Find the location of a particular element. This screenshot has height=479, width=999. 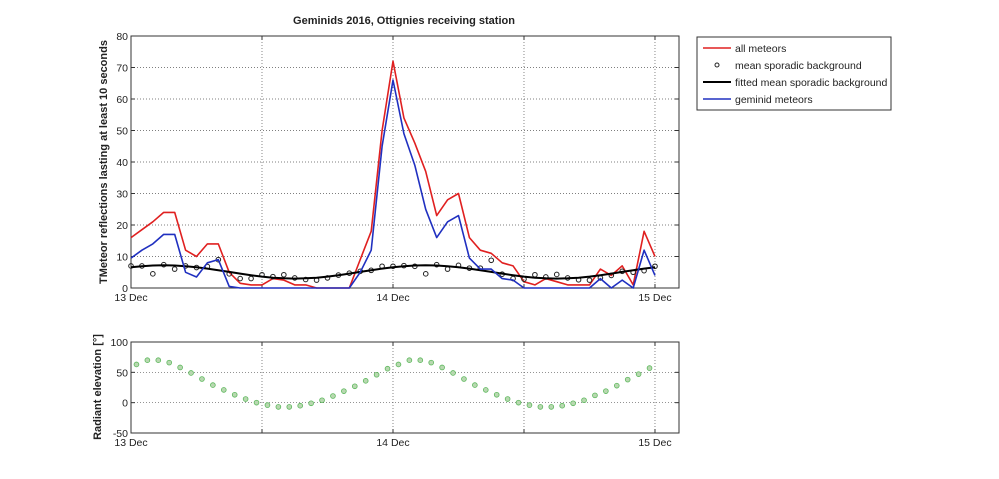

y-tick-label: 60 is located at coordinates (122, 100).